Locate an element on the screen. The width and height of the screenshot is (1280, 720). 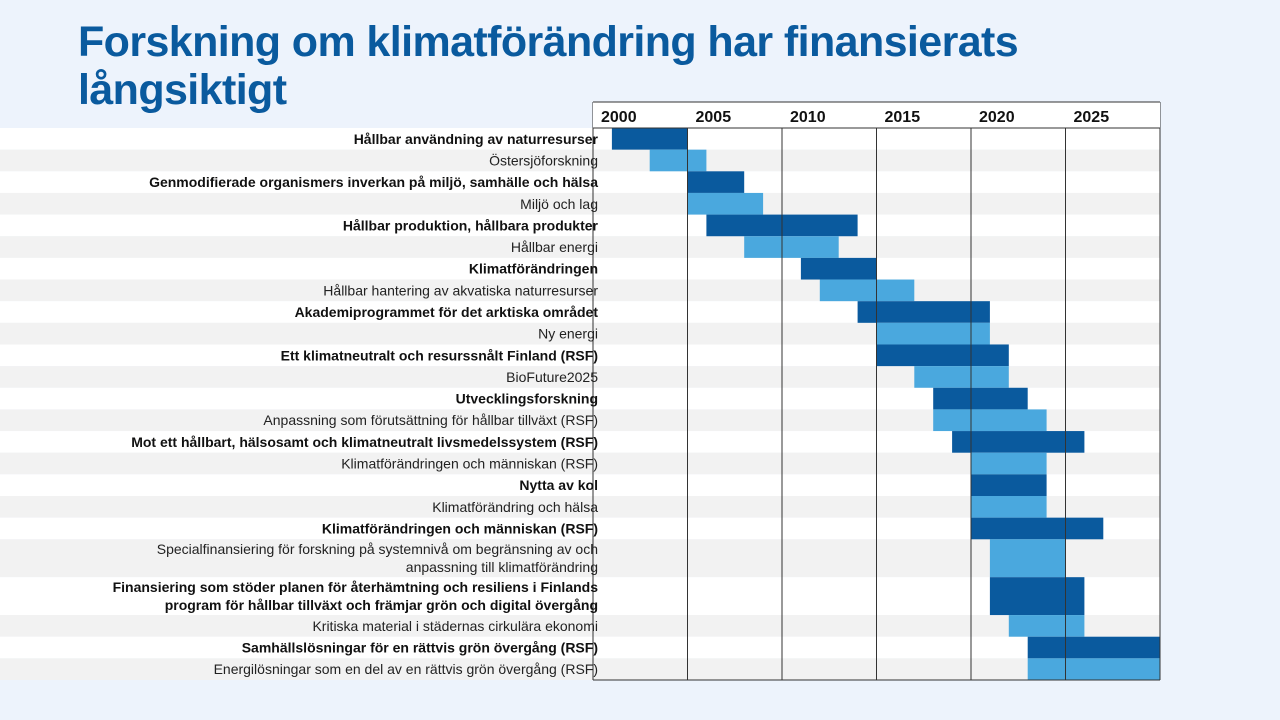
year-tick-label: 2025 is located at coordinates (1092, 117).